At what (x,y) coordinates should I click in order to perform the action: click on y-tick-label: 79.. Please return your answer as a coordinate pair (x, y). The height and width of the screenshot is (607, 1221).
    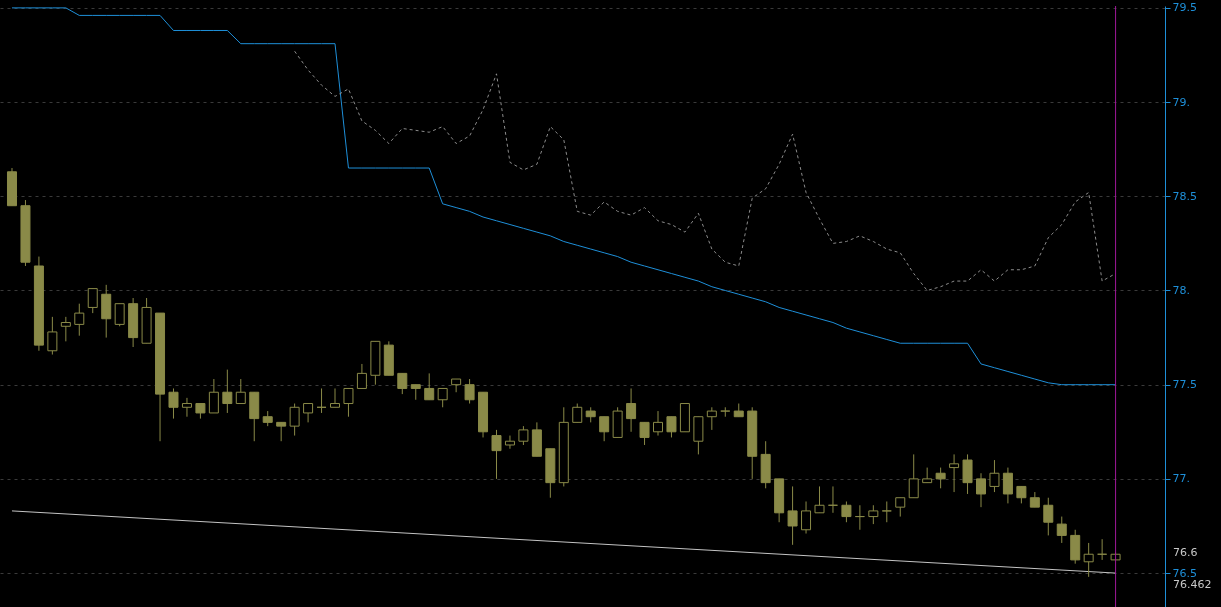
    Looking at the image, I should click on (1181, 102).